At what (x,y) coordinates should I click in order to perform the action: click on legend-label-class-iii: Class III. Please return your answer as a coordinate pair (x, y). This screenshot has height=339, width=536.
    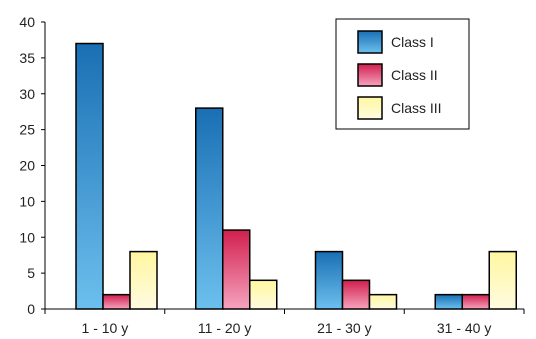
    Looking at the image, I should click on (416, 108).